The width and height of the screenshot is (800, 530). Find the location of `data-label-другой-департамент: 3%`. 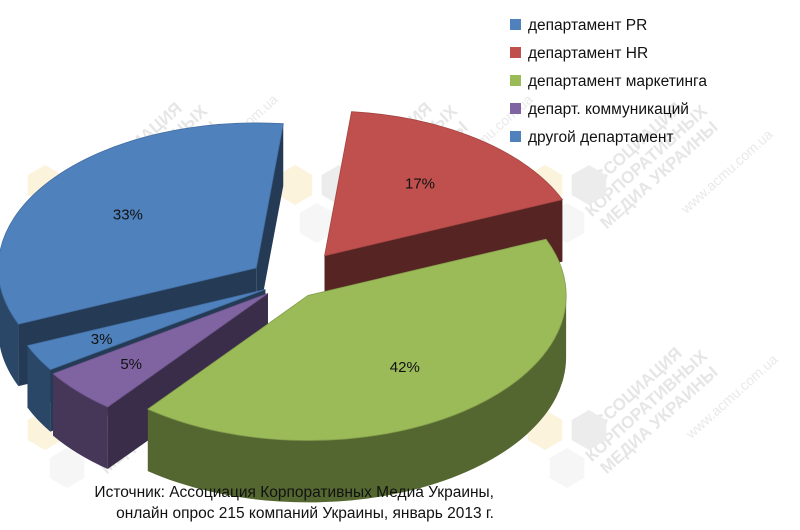

data-label-другой-департамент: 3% is located at coordinates (102, 339).